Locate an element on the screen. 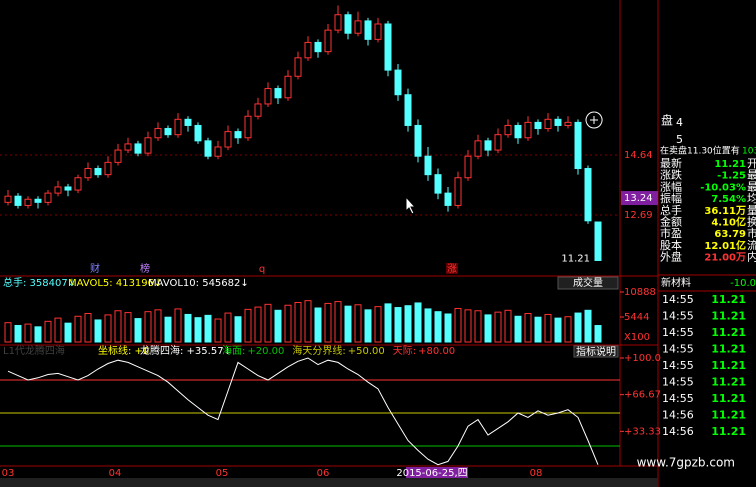  notice-value: 103 is located at coordinates (749, 152).